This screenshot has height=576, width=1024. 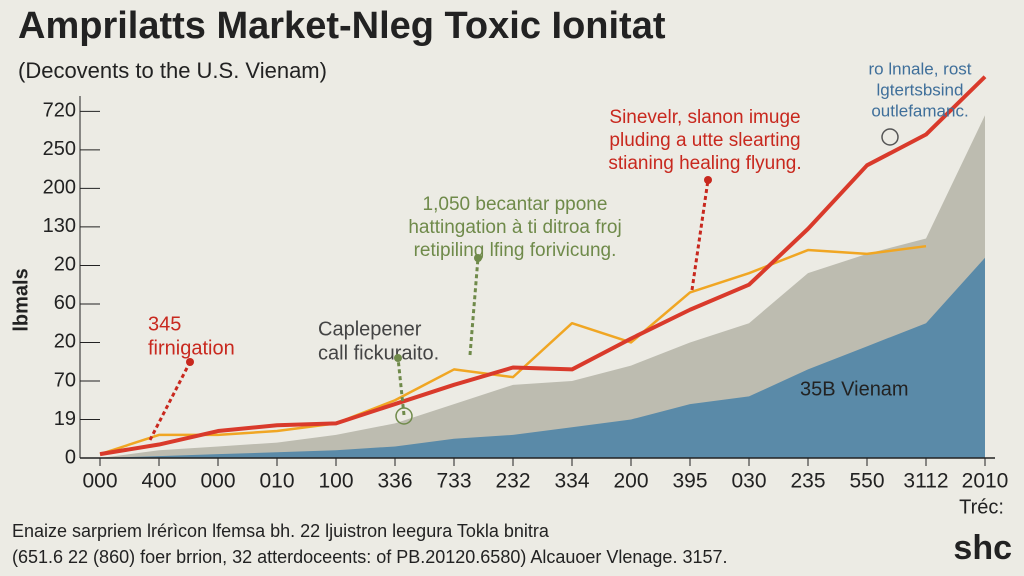 What do you see at coordinates (920, 89) in the screenshot?
I see `annotation: lgtertsbsind` at bounding box center [920, 89].